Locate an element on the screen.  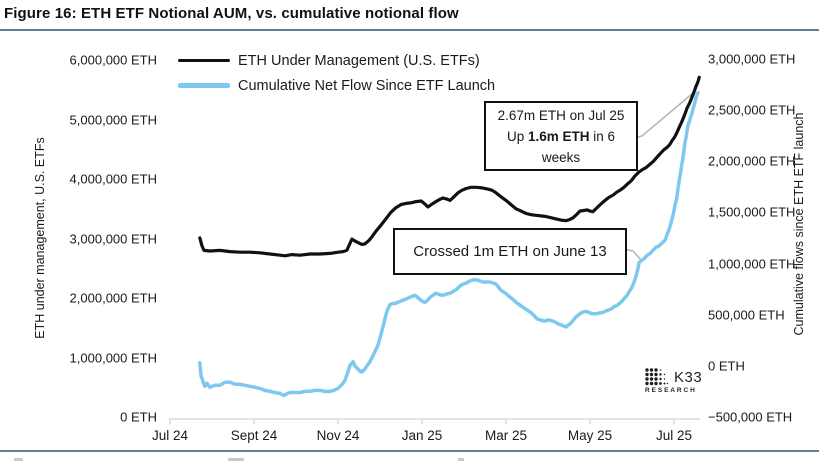
right-axis-tick-label: 1,000,000 ETH is located at coordinates (752, 264).